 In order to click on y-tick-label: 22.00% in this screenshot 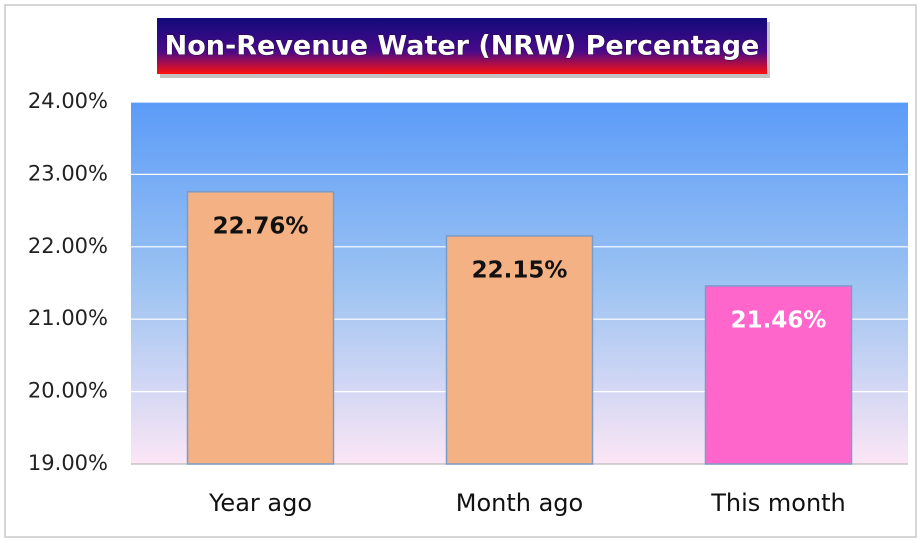, I will do `click(68, 246)`.